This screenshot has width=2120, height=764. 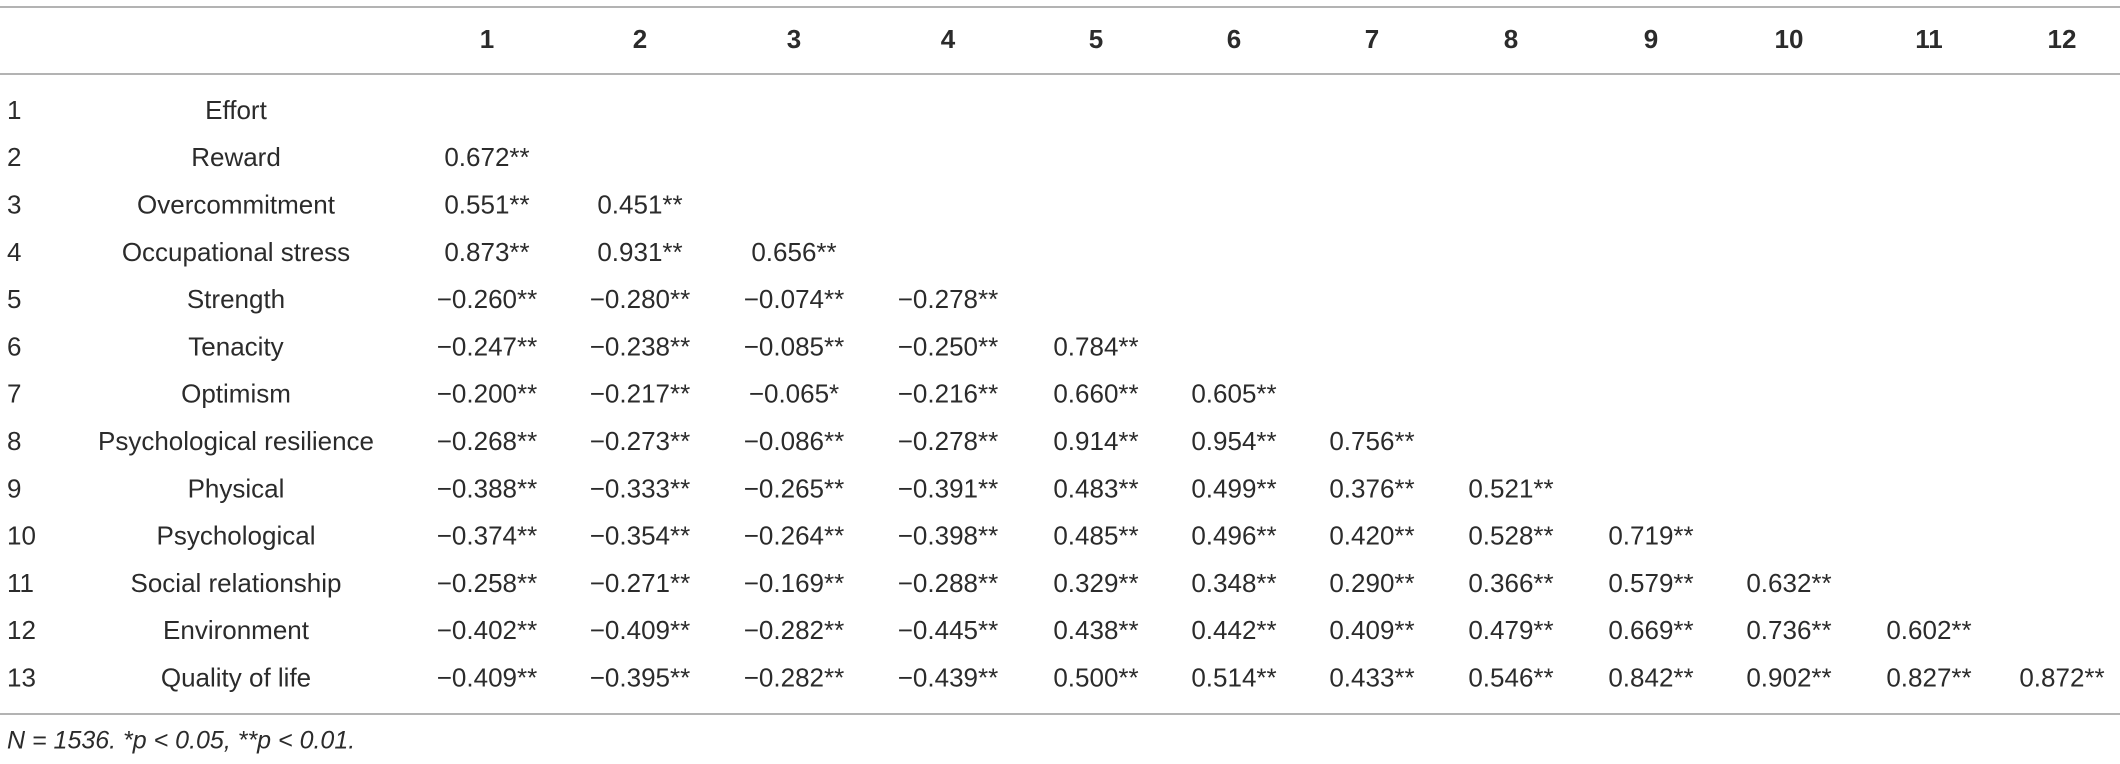 I want to click on cell: −0.374**, so click(x=487, y=536).